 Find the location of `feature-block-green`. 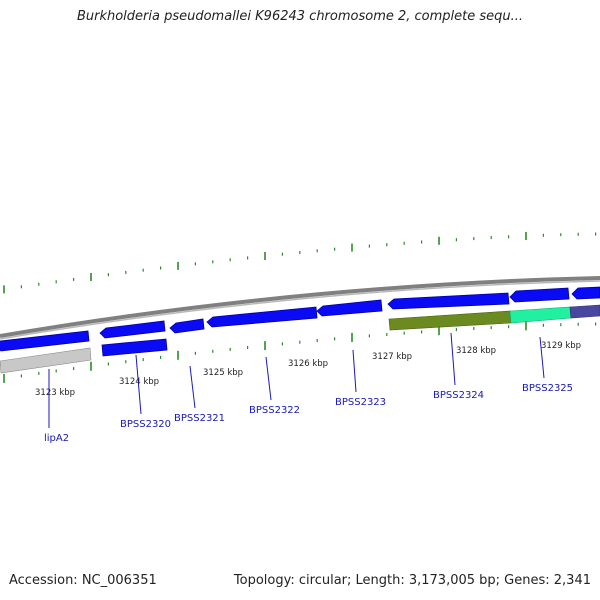

feature-block-green is located at coordinates (540, 315).